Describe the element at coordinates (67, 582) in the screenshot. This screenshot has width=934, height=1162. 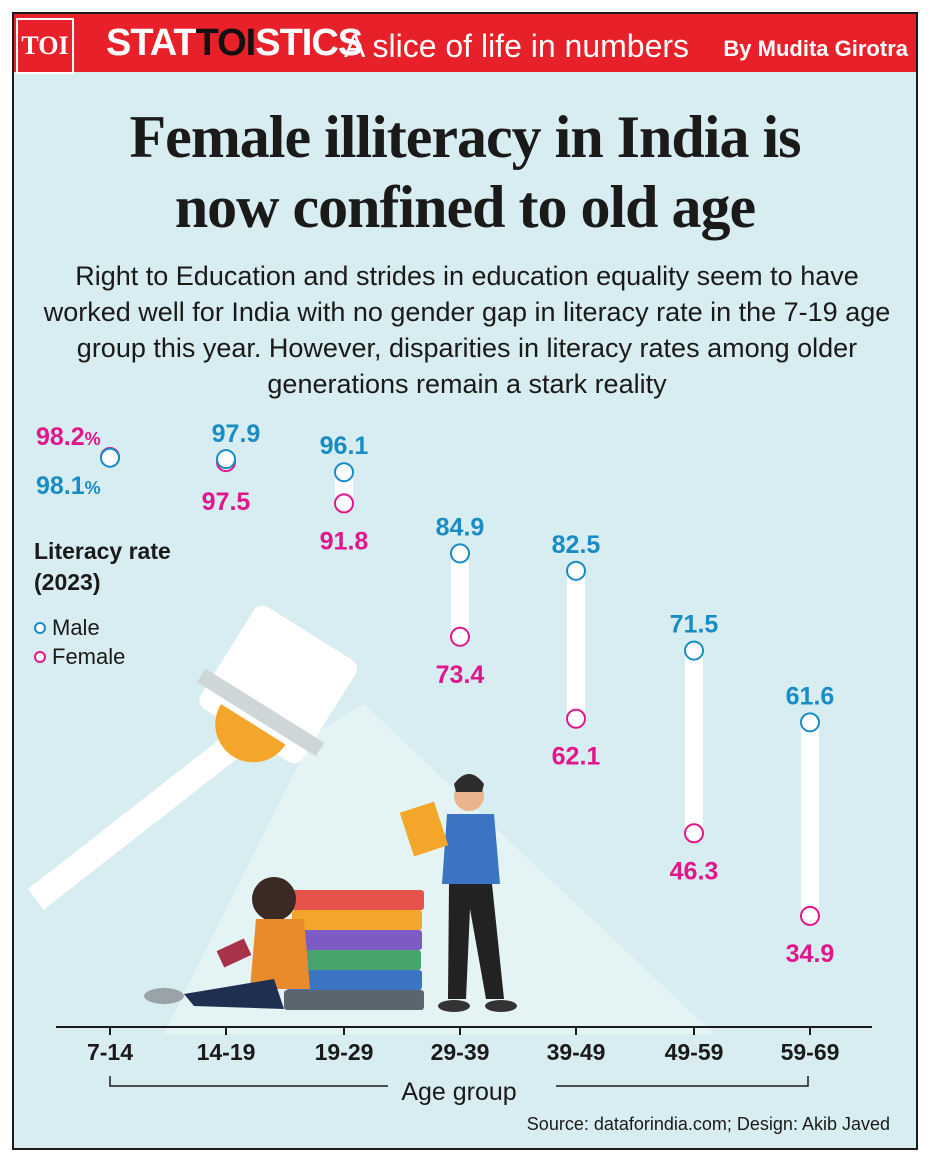
I see `legend-title-line-2: (2023)` at that location.